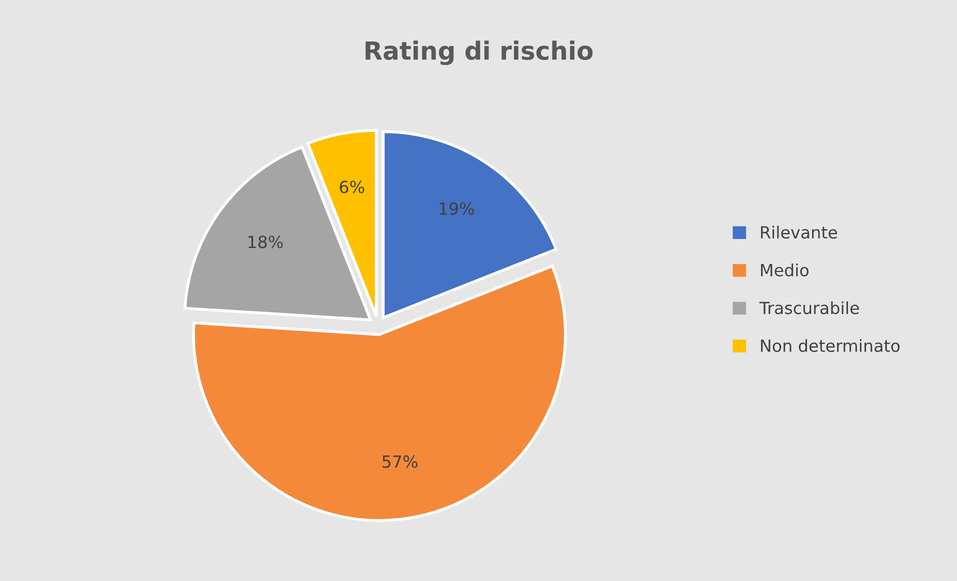  What do you see at coordinates (785, 270) in the screenshot?
I see `legend-label: Medio` at bounding box center [785, 270].